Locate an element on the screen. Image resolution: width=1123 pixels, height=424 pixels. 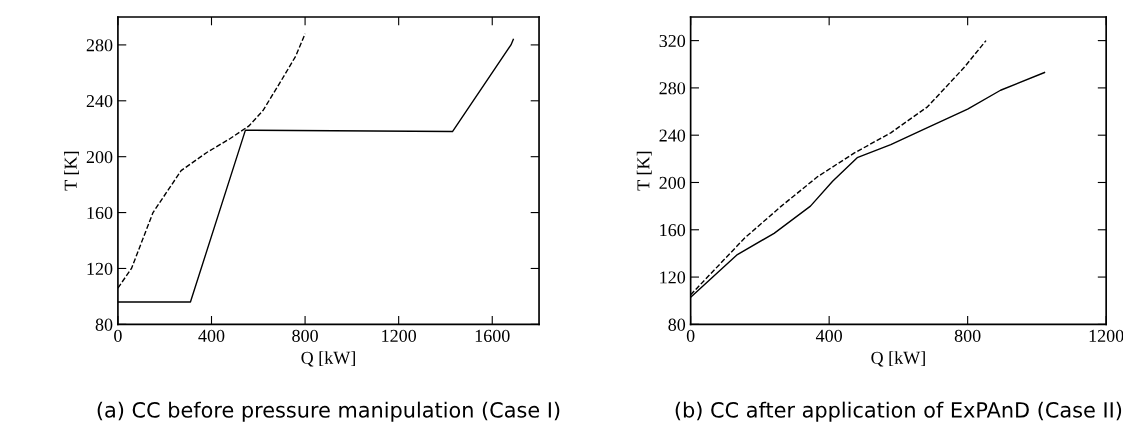
y-tick-label: 320 is located at coordinates (672, 41).